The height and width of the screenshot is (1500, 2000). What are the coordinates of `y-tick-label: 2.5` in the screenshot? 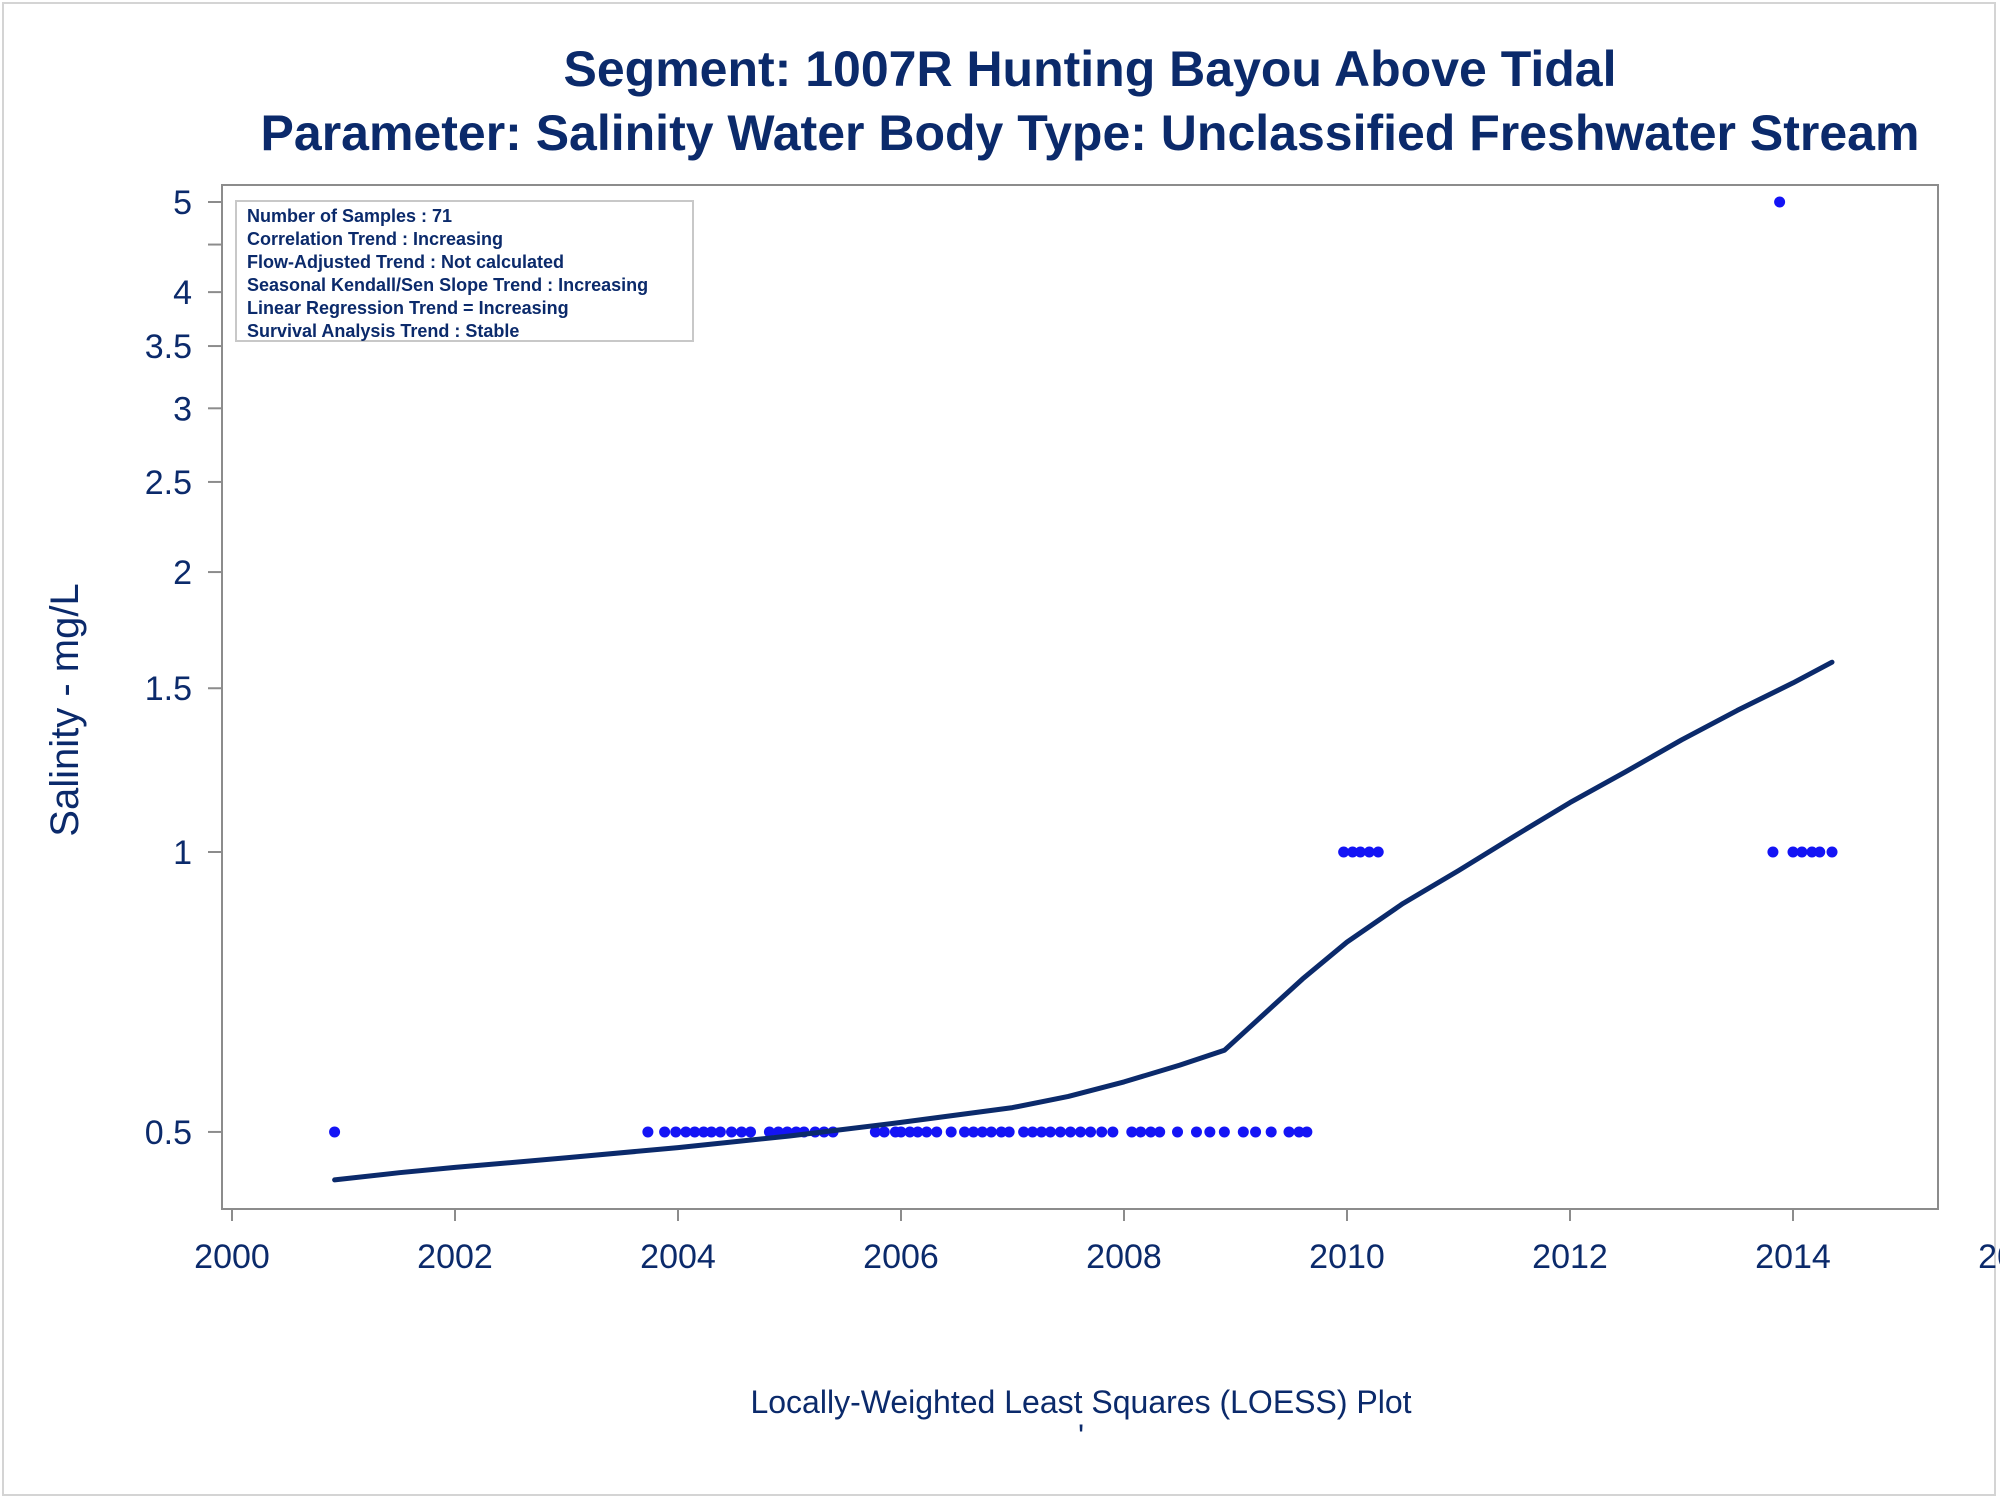 It's located at (168, 483).